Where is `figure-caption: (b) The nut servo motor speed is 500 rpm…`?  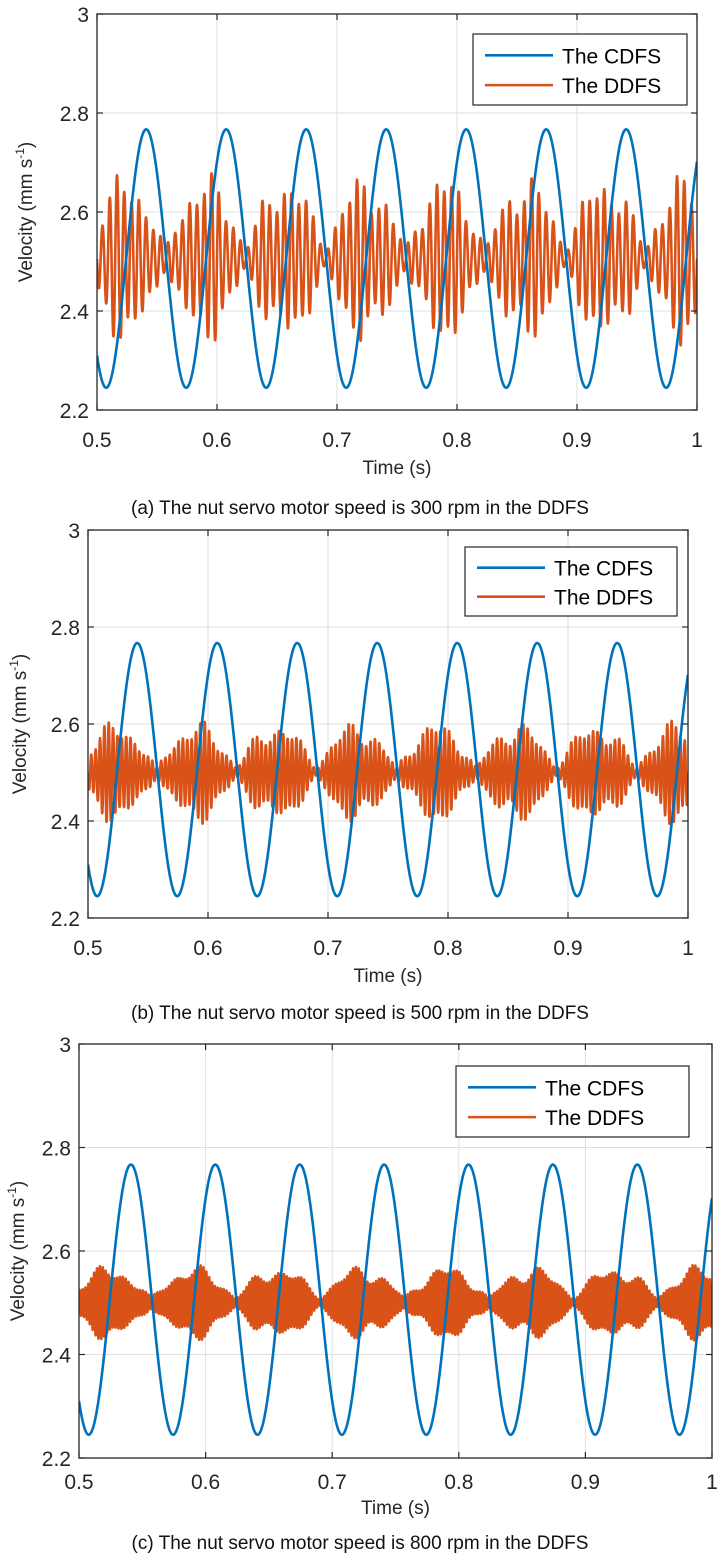 figure-caption: (b) The nut servo motor speed is 500 rpm… is located at coordinates (360, 1013).